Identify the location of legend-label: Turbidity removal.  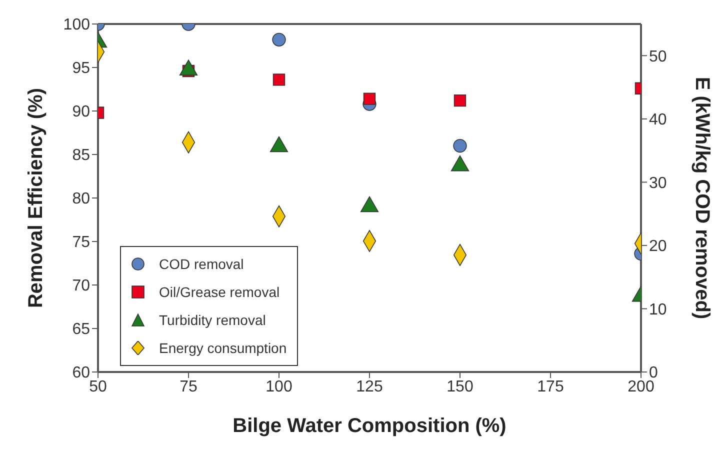
(212, 320).